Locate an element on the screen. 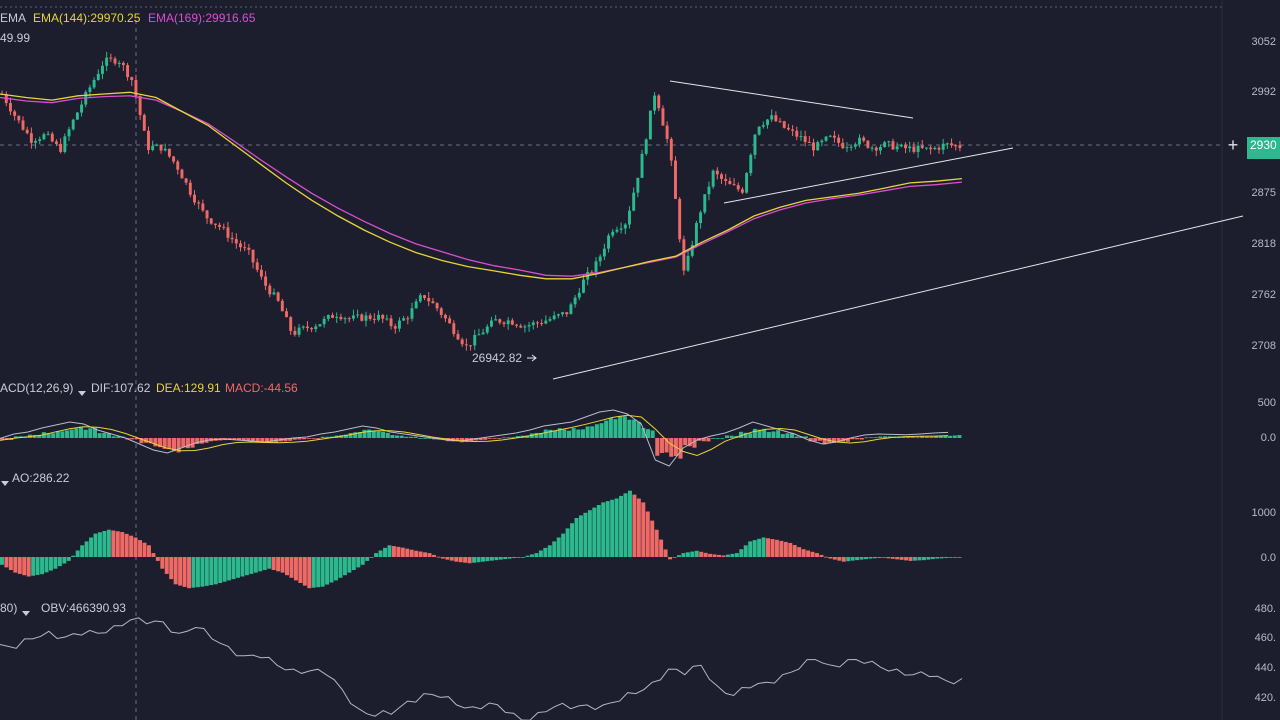 Image resolution: width=1280 pixels, height=720 pixels. ao-axis-tick: 1000 is located at coordinates (1263, 513).